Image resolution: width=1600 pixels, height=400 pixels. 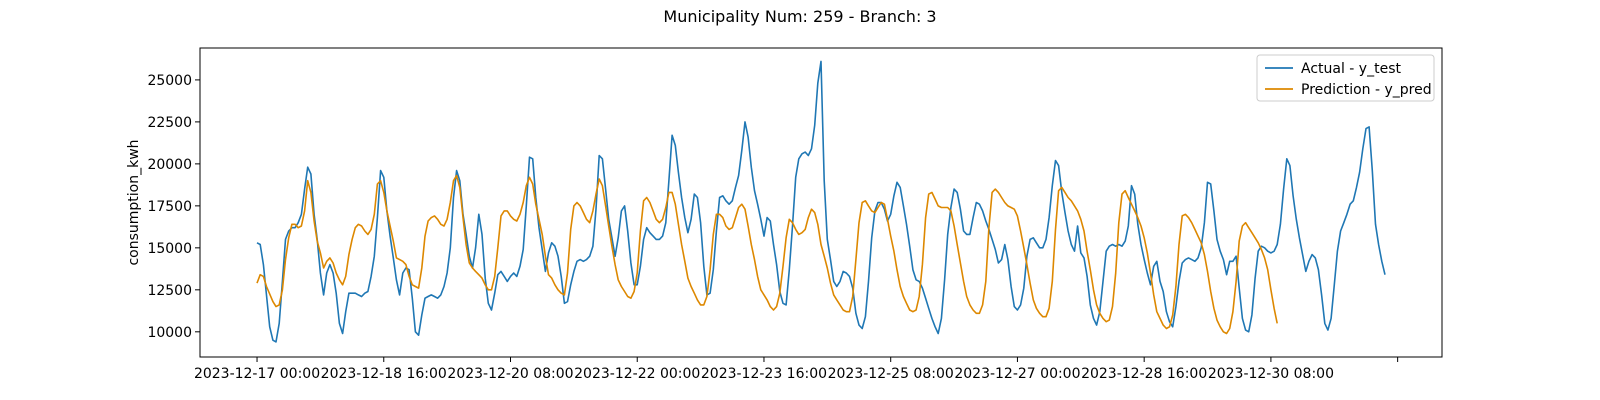 What do you see at coordinates (169, 123) in the screenshot?
I see `y-tick-label: 22500` at bounding box center [169, 123].